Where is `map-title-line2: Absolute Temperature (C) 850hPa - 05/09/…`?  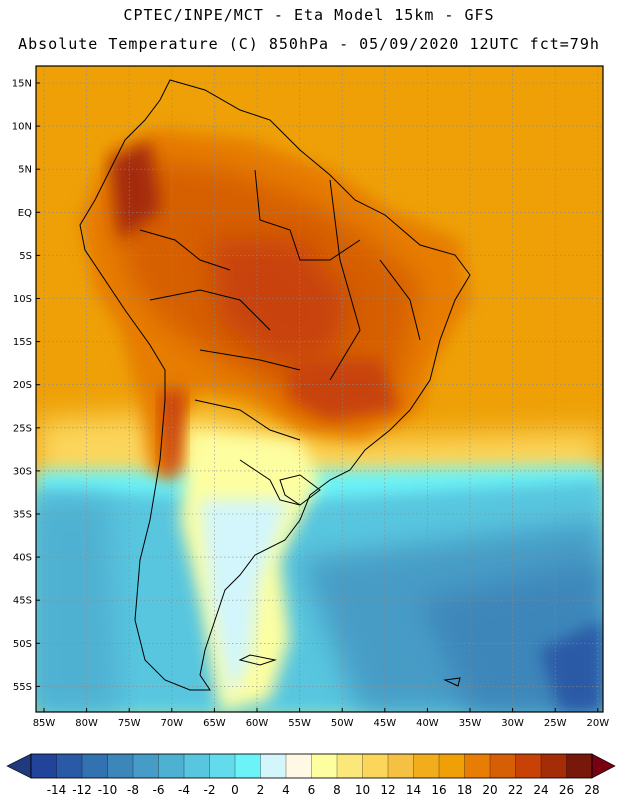 map-title-line2: Absolute Temperature (C) 850hPa - 05/09/… is located at coordinates (309, 44).